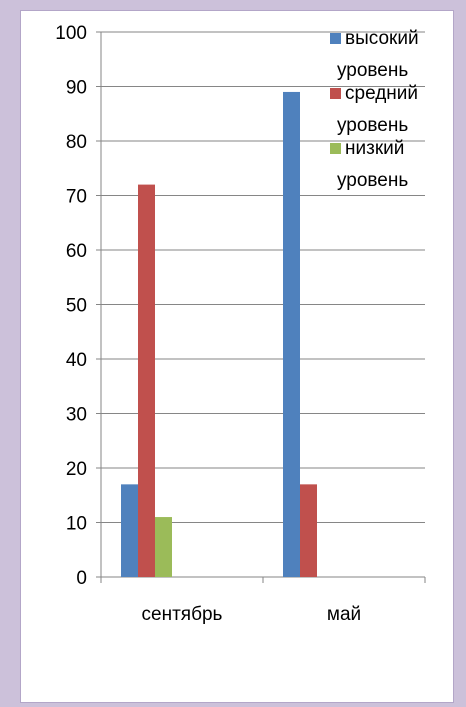 The image size is (466, 707). Describe the element at coordinates (76, 415) in the screenshot. I see `y-tick-label: 30` at that location.